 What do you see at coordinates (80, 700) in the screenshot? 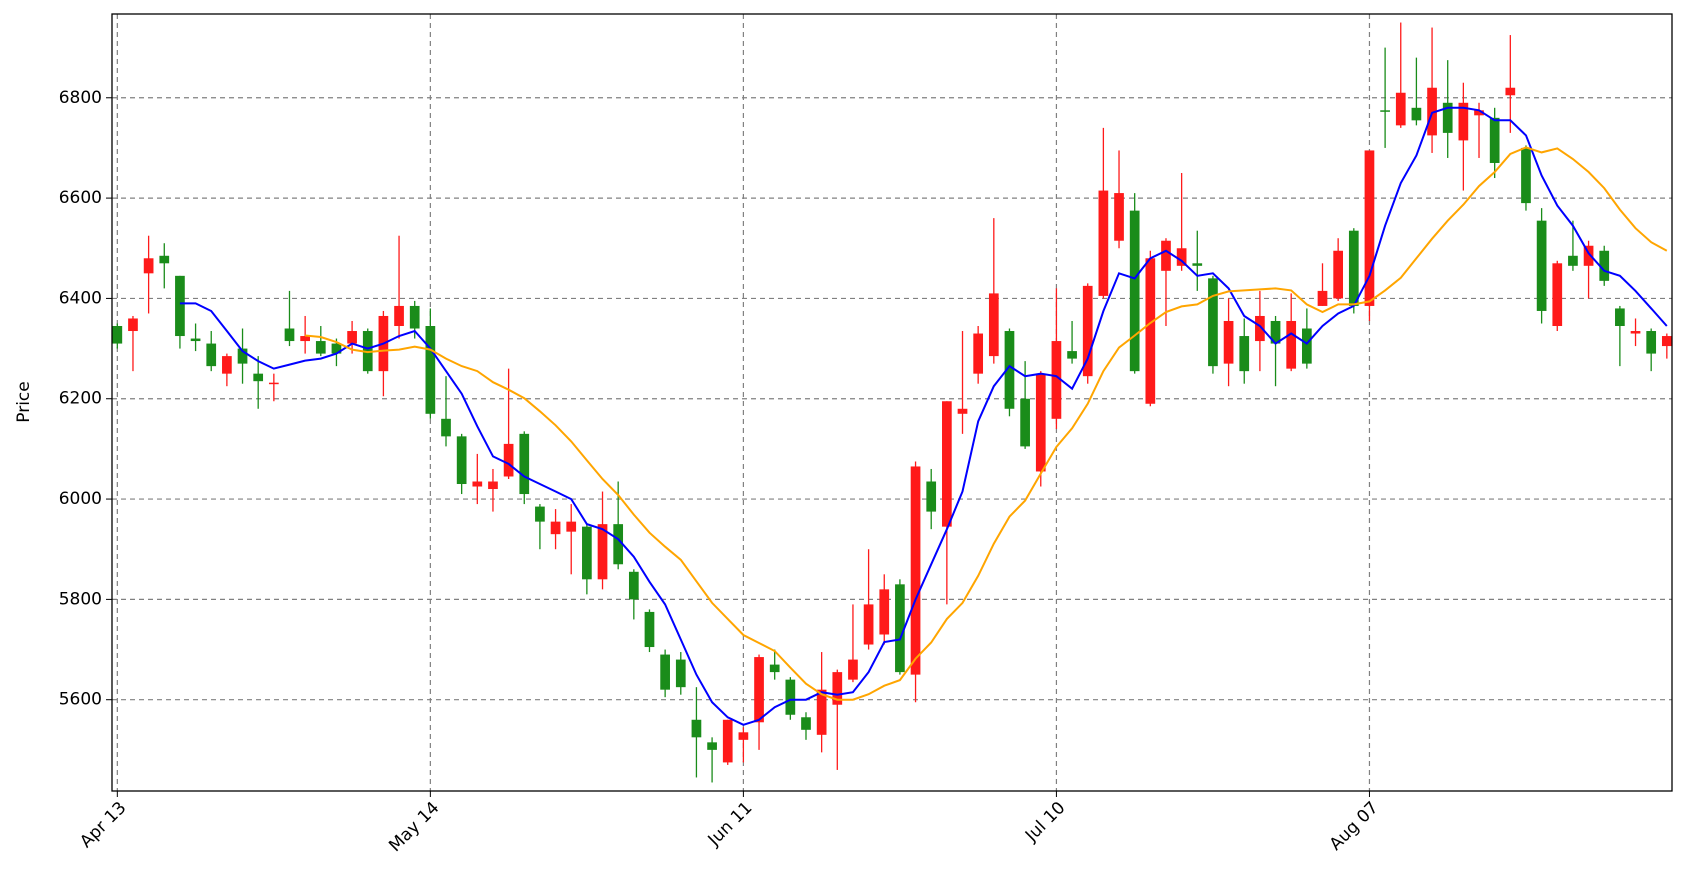
I see `y-tick-label: 5600` at bounding box center [80, 700].